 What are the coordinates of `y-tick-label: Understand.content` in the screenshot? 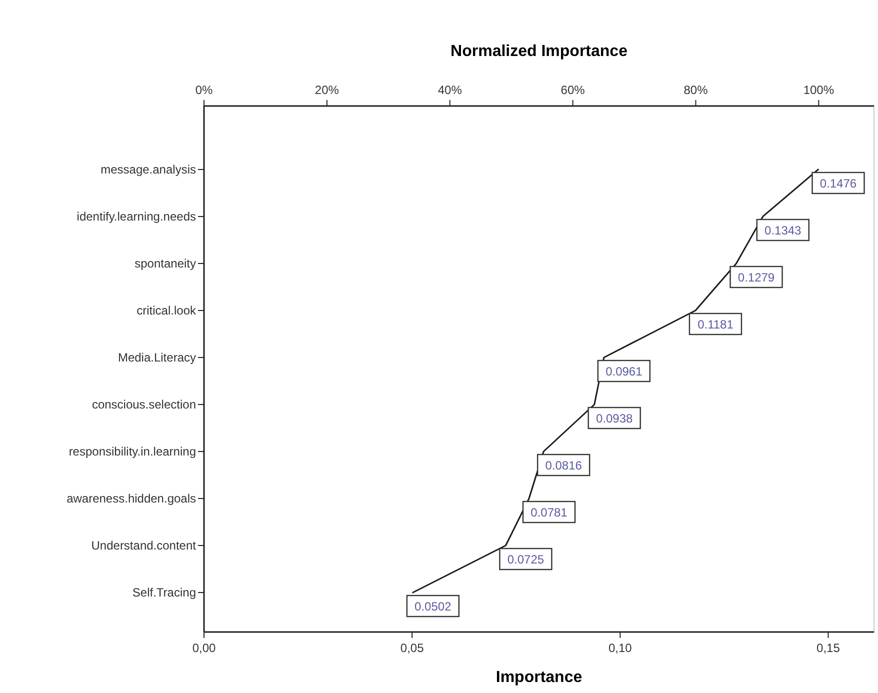 It's located at (144, 545).